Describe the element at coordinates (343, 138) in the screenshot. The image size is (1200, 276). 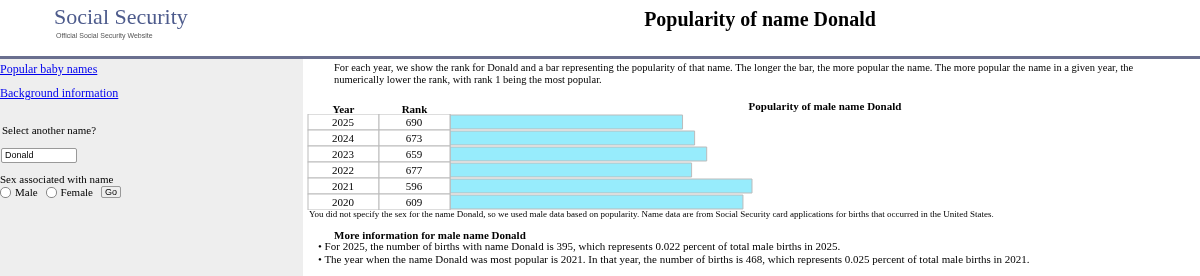
I see `y-tick-label: 2024` at that location.